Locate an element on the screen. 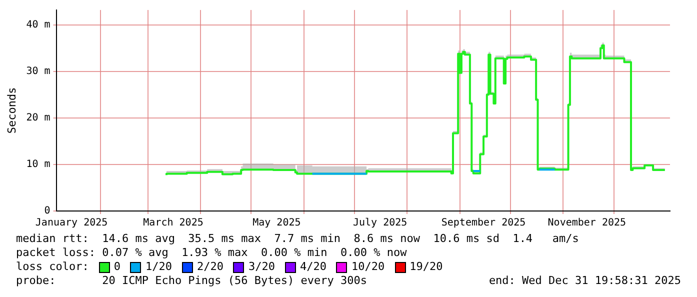 The image size is (697, 297). text: probe: 20 ICMP Echo Pings (56 Bytes) every 300s is located at coordinates (191, 281).